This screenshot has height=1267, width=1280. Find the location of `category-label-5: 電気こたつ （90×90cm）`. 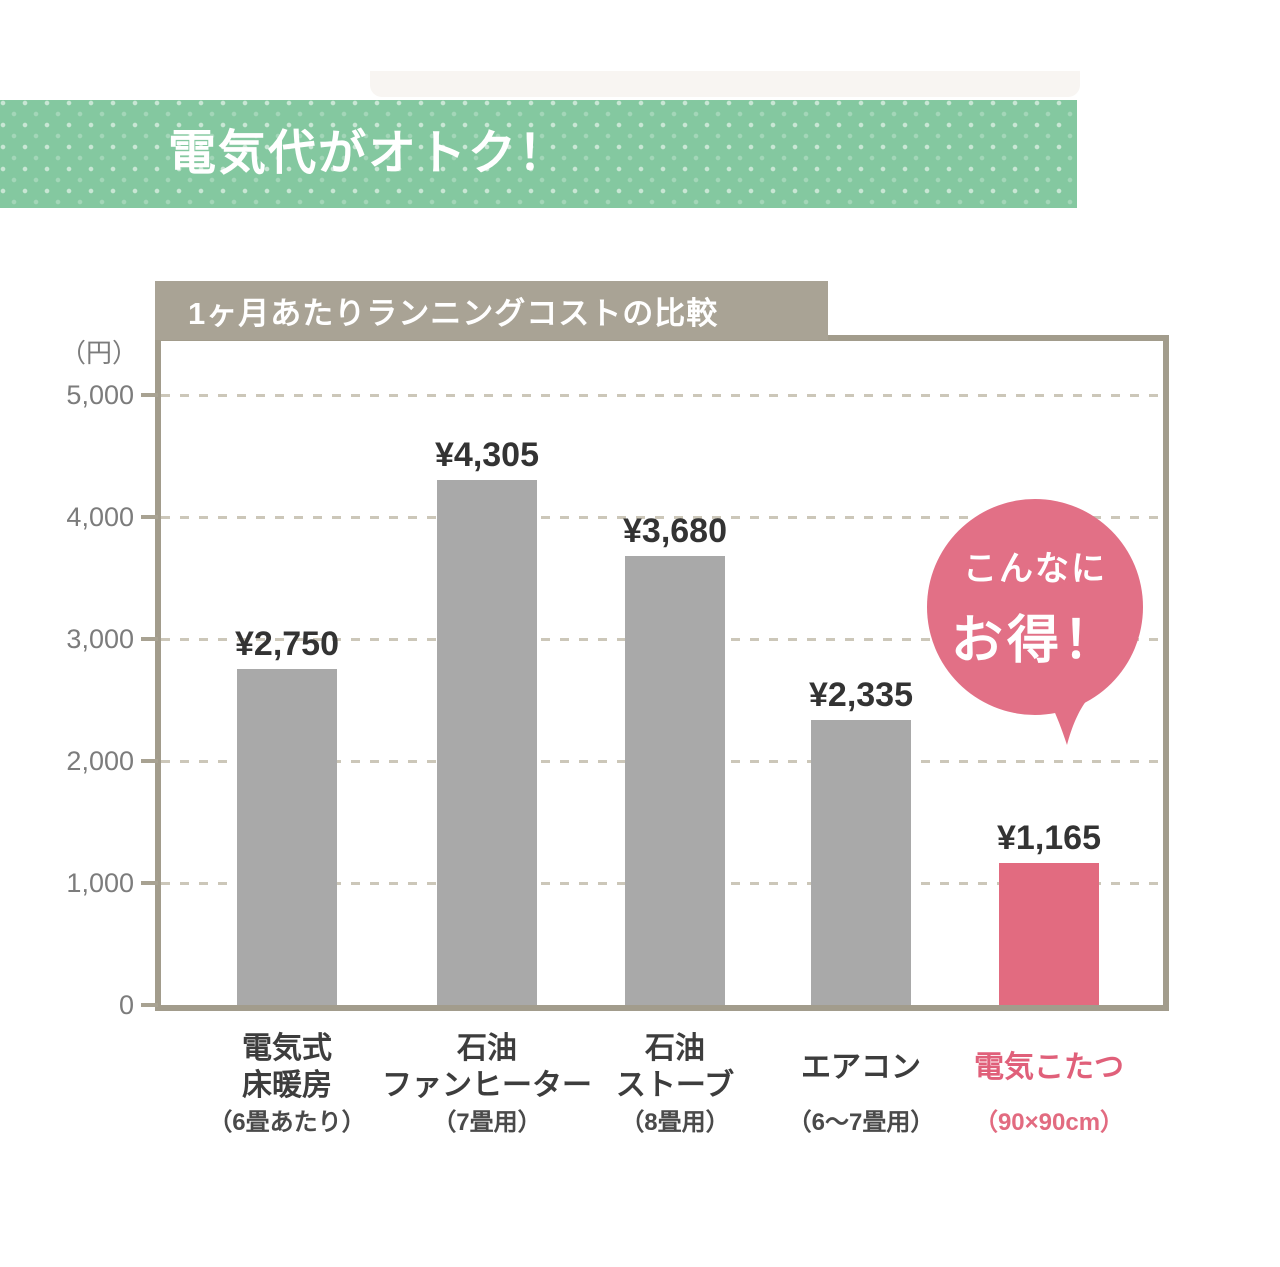

category-label-5: 電気こたつ （90×90cm） is located at coordinates (1049, 1084).